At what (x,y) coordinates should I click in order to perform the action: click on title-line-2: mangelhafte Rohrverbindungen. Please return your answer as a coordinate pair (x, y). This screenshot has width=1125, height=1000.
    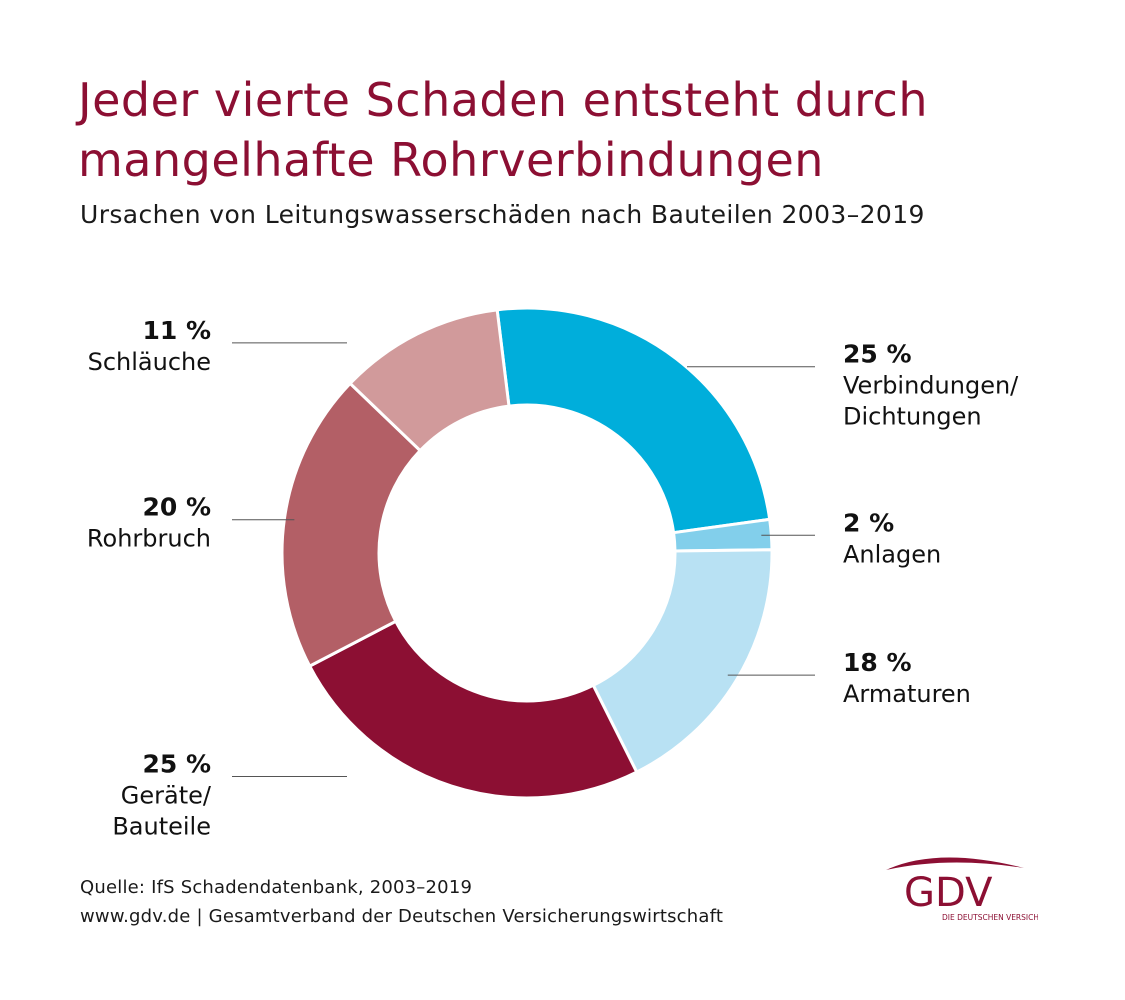
    Looking at the image, I should click on (451, 160).